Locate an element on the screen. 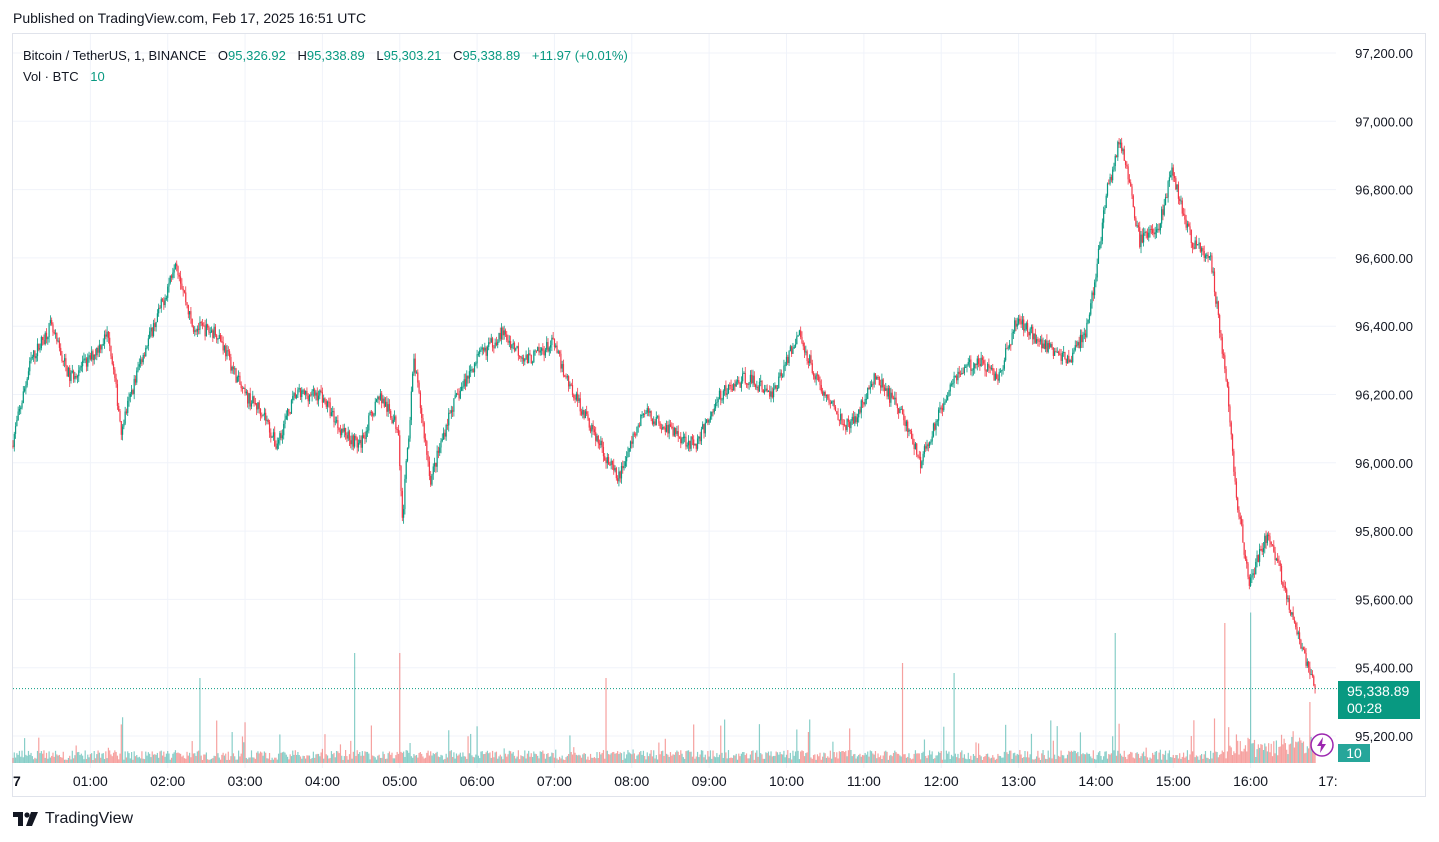 Image resolution: width=1439 pixels, height=842 pixels. lightning-icon is located at coordinates (1322, 745).